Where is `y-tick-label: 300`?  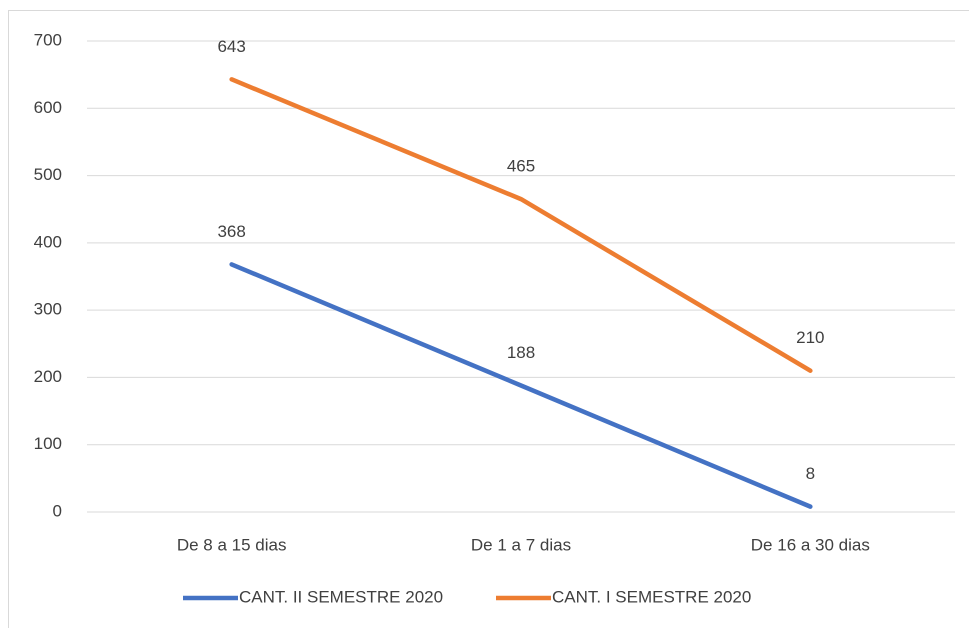 y-tick-label: 300 is located at coordinates (48, 309).